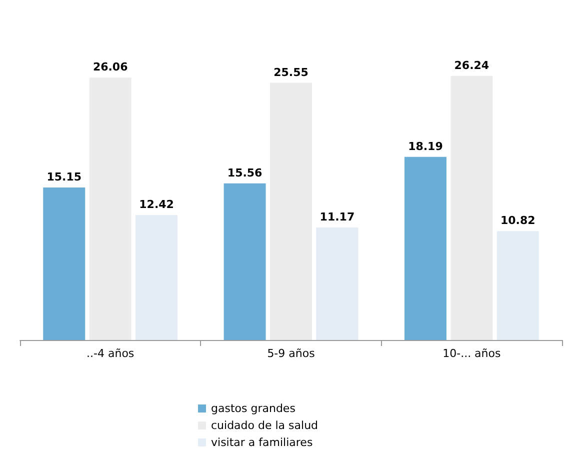  Describe the element at coordinates (518, 221) in the screenshot. I see `data-label: 10.82` at that location.